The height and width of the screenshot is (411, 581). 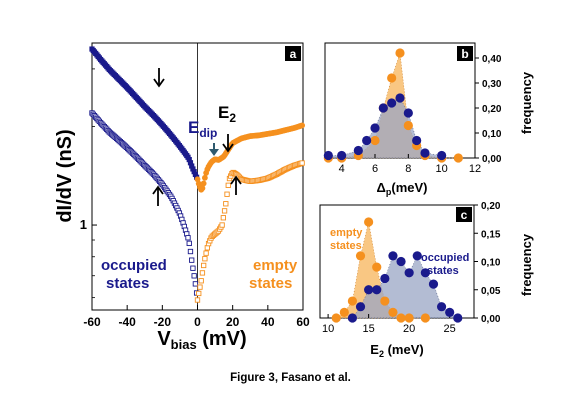 I want to click on panel-b-x-label-sub: p, so click(x=389, y=192).